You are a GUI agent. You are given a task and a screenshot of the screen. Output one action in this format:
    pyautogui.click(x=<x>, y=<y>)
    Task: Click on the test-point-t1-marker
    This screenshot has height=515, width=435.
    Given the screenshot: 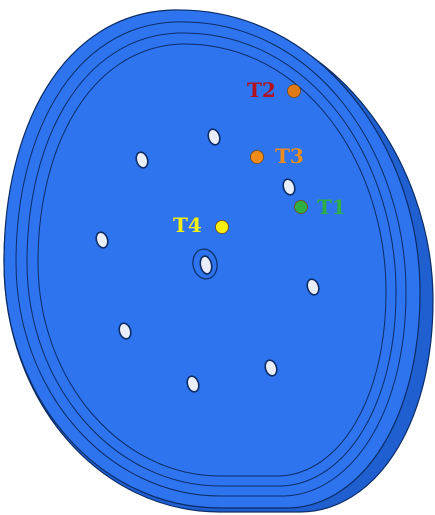 What is the action you would take?
    pyautogui.click(x=301, y=207)
    